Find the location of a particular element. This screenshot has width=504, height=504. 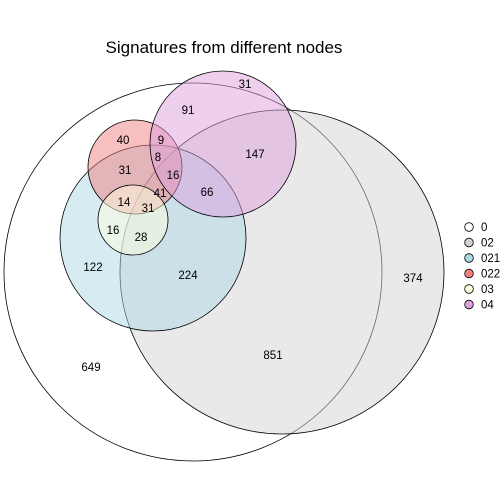

legend-item: 04 is located at coordinates (479, 305).